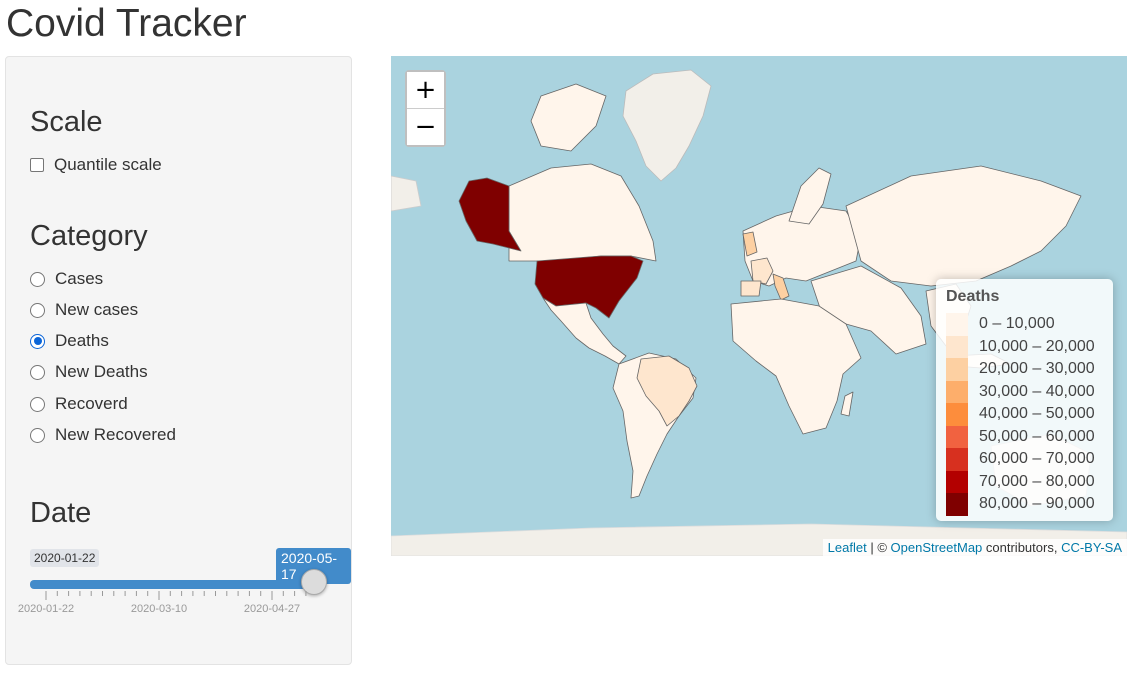 This screenshot has height=678, width=1135. I want to click on quantile-scale-checkbox: Quantile scale, so click(96, 165).